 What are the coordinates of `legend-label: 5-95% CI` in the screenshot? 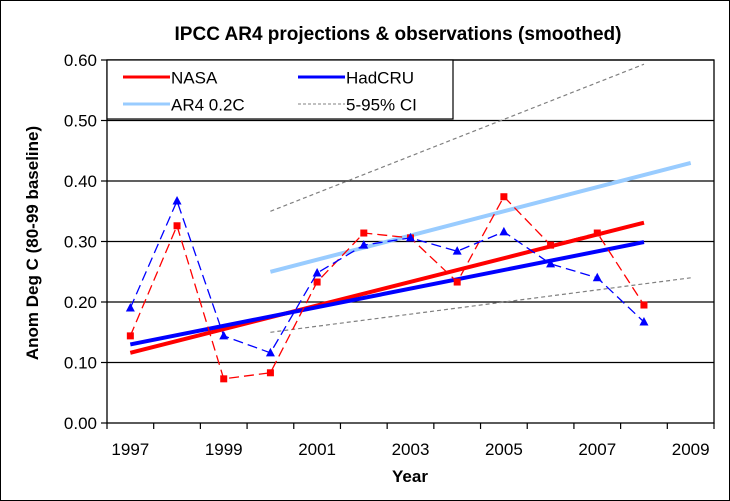 It's located at (381, 105).